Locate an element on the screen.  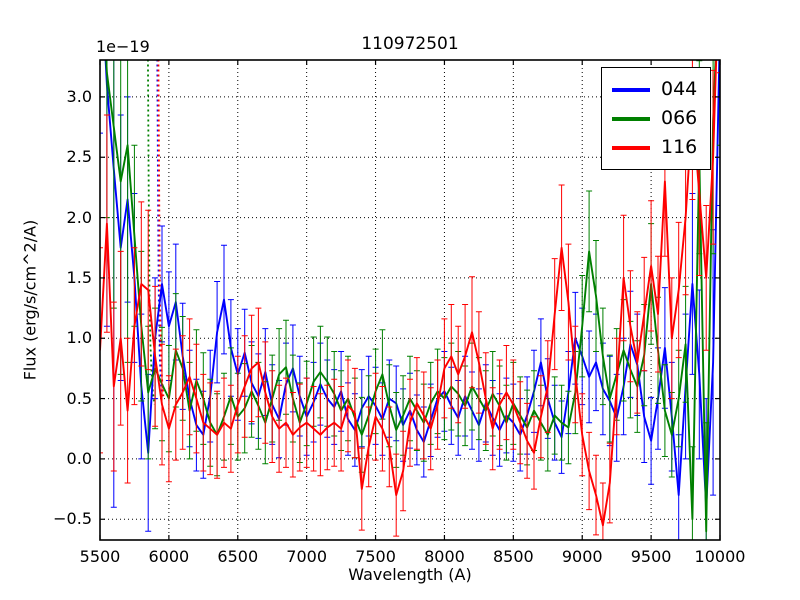
y-tick-label: 1.0 is located at coordinates (79, 338).